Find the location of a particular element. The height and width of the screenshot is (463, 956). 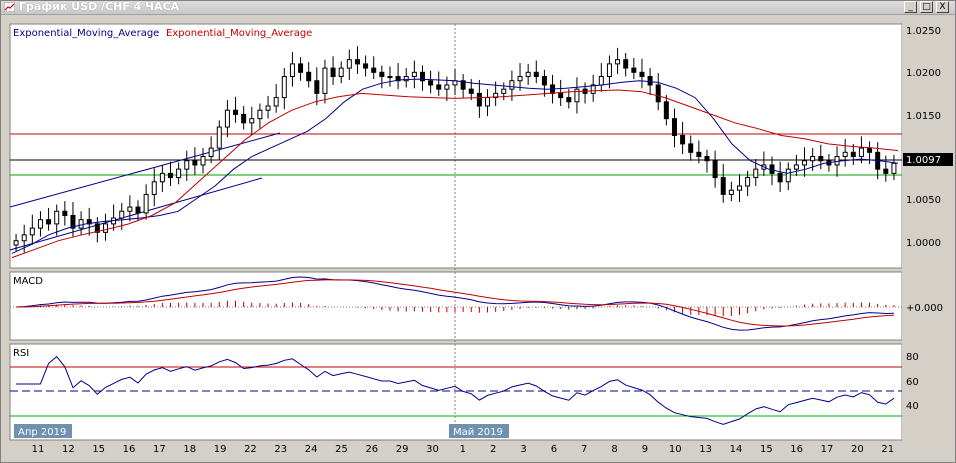

price-axis is located at coordinates (928, 232).